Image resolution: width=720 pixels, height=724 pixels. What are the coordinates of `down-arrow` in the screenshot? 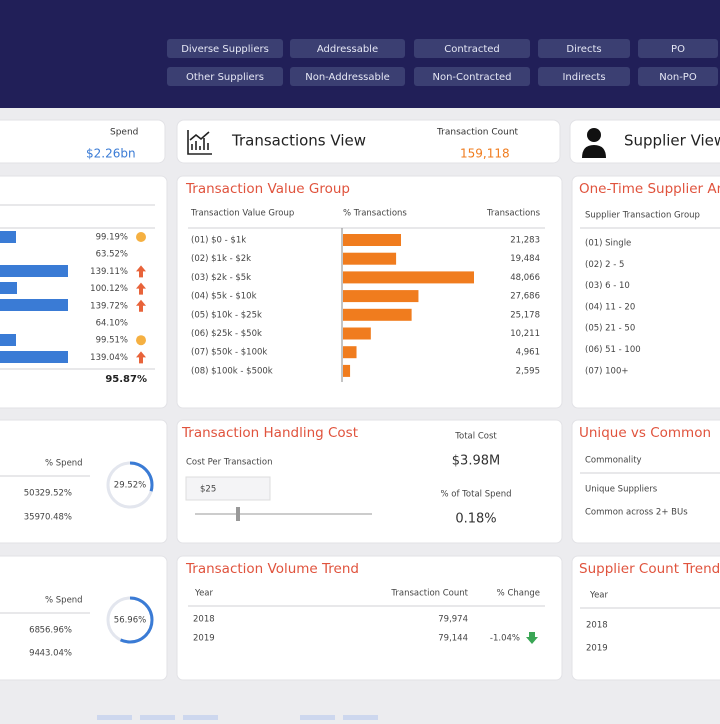 It's located at (532, 638).